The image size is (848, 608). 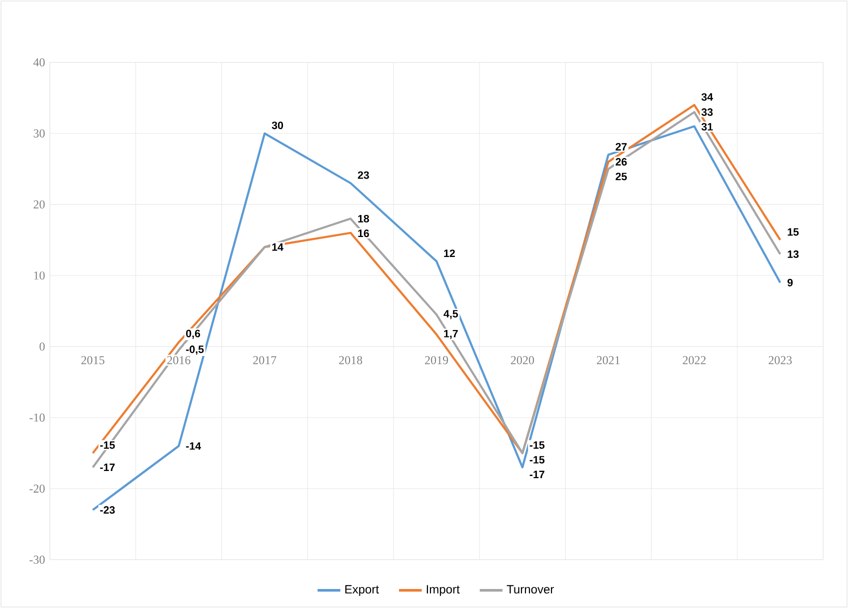 What do you see at coordinates (264, 360) in the screenshot?
I see `x-tick-label: 2017` at bounding box center [264, 360].